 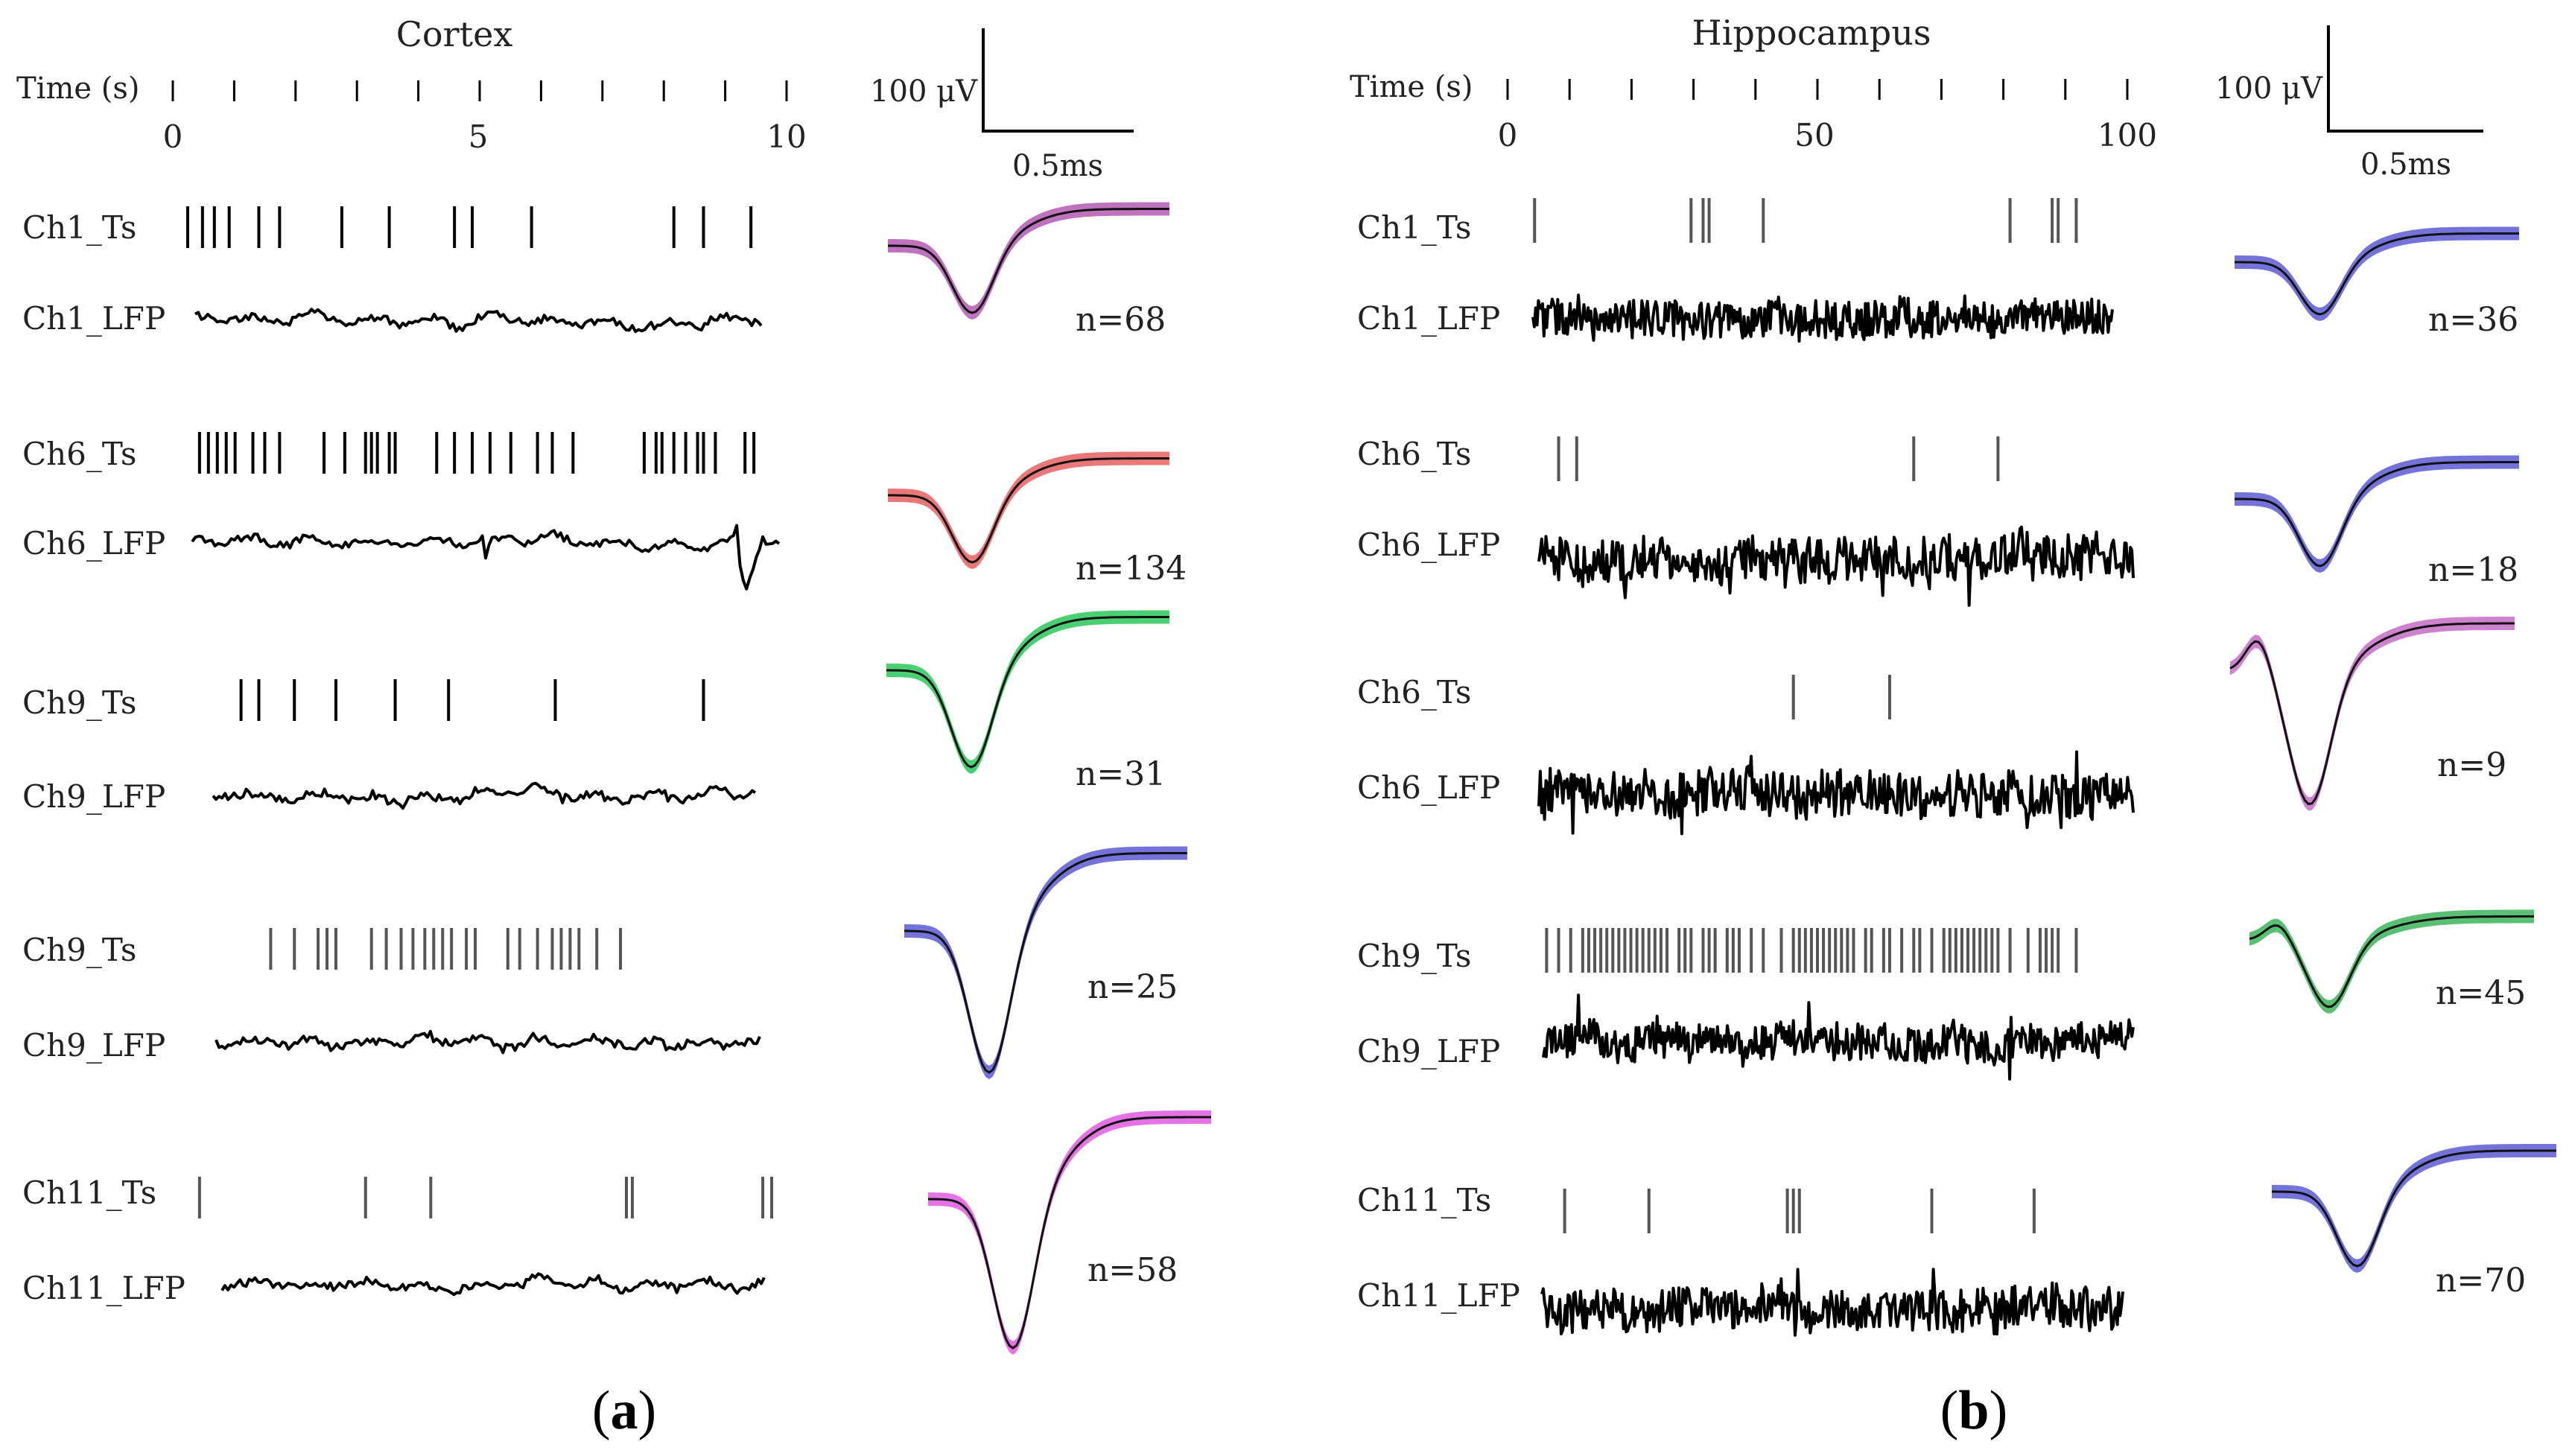 What do you see at coordinates (2473, 320) in the screenshot?
I see `panel-b-row-1-count: n=36` at bounding box center [2473, 320].